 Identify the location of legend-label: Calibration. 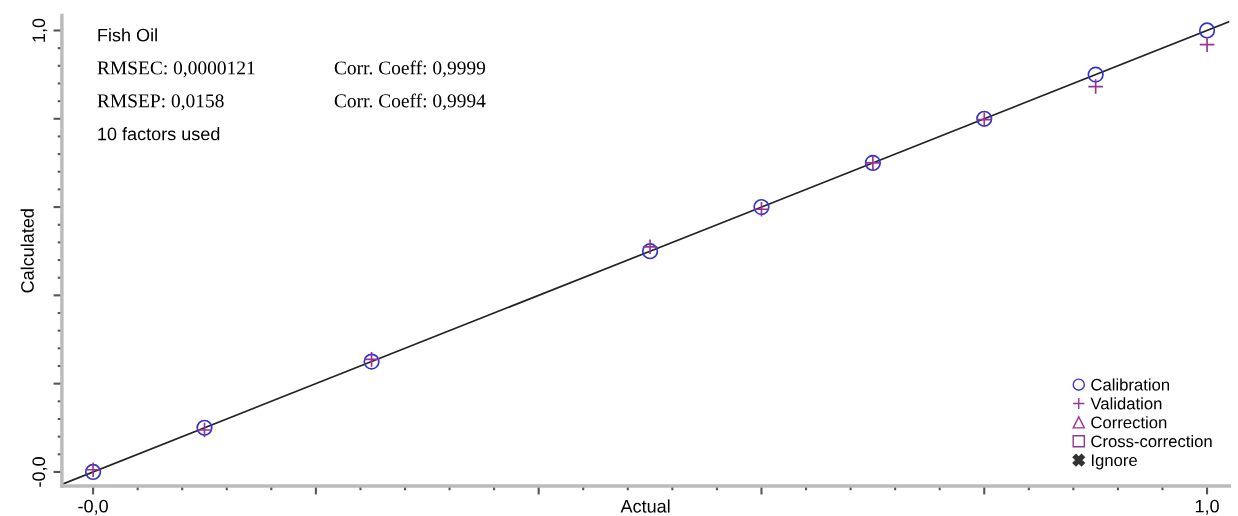
(1130, 384).